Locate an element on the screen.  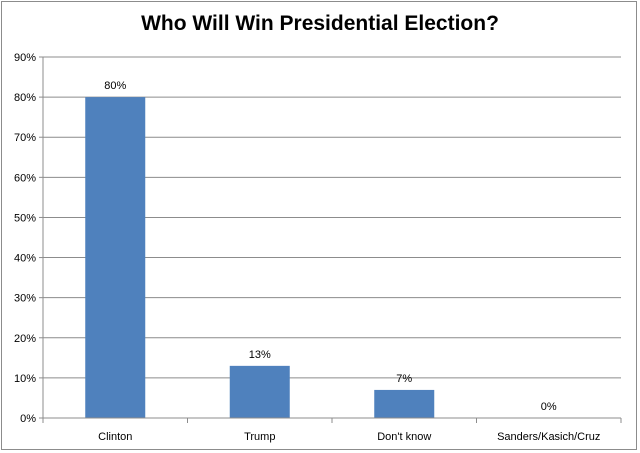
y-tick-label: 70% is located at coordinates (25, 138).